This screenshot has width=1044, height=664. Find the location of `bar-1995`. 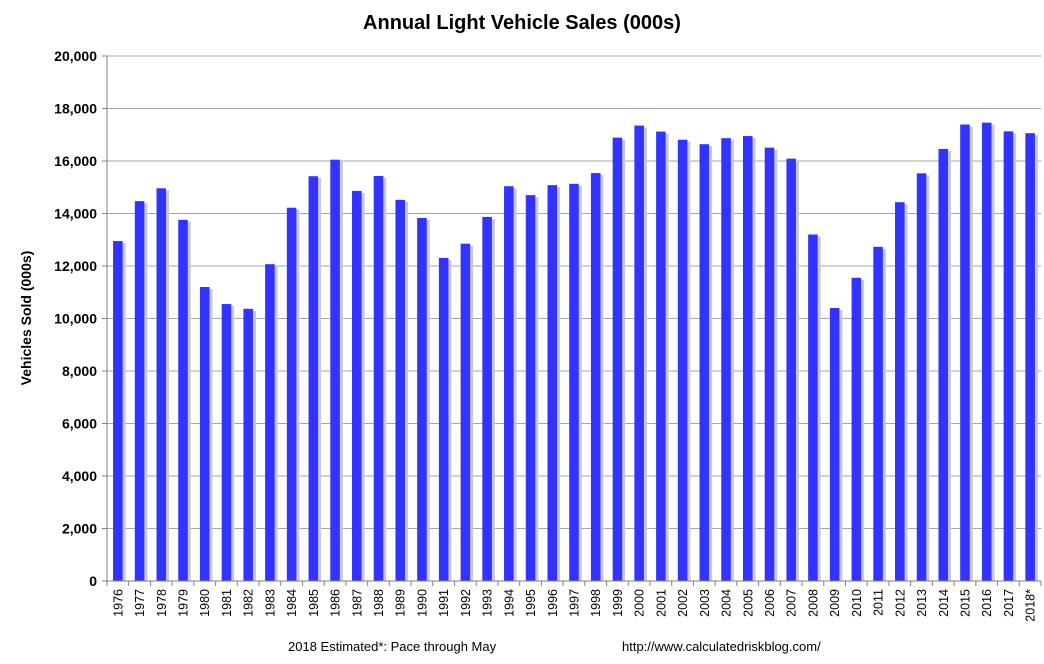

bar-1995 is located at coordinates (530, 388).